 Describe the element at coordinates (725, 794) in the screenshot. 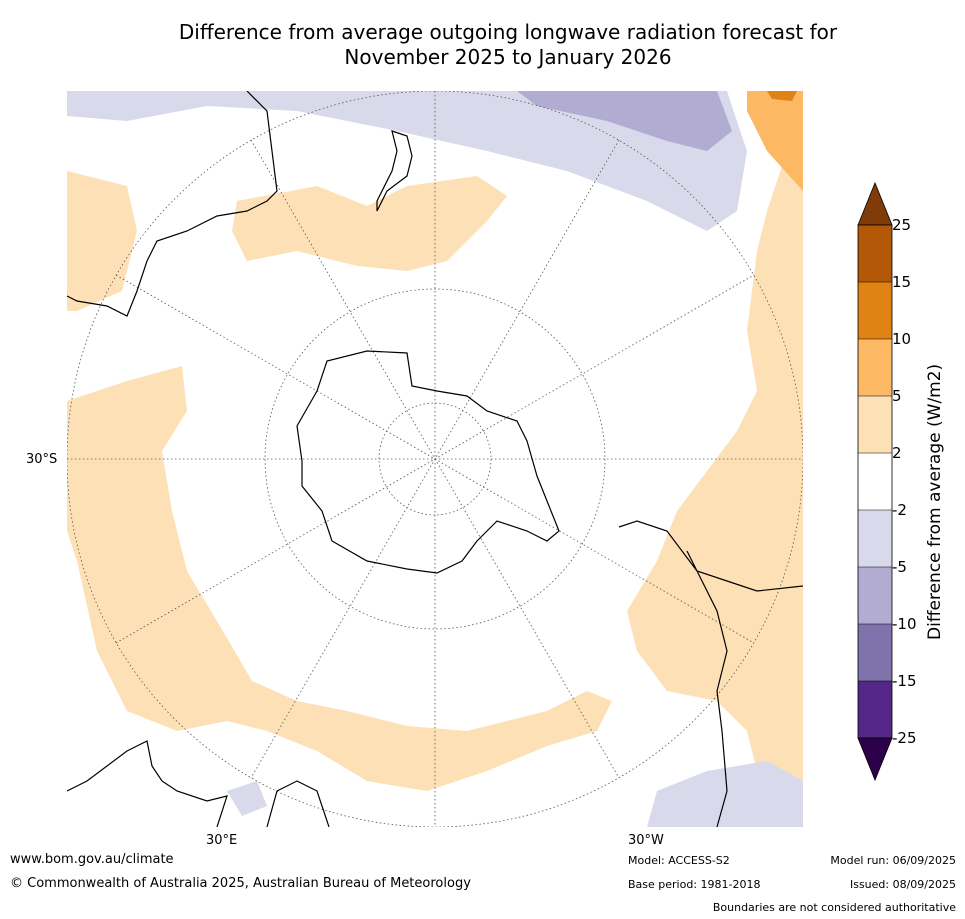

I see `anomaly-region-south-negative` at that location.